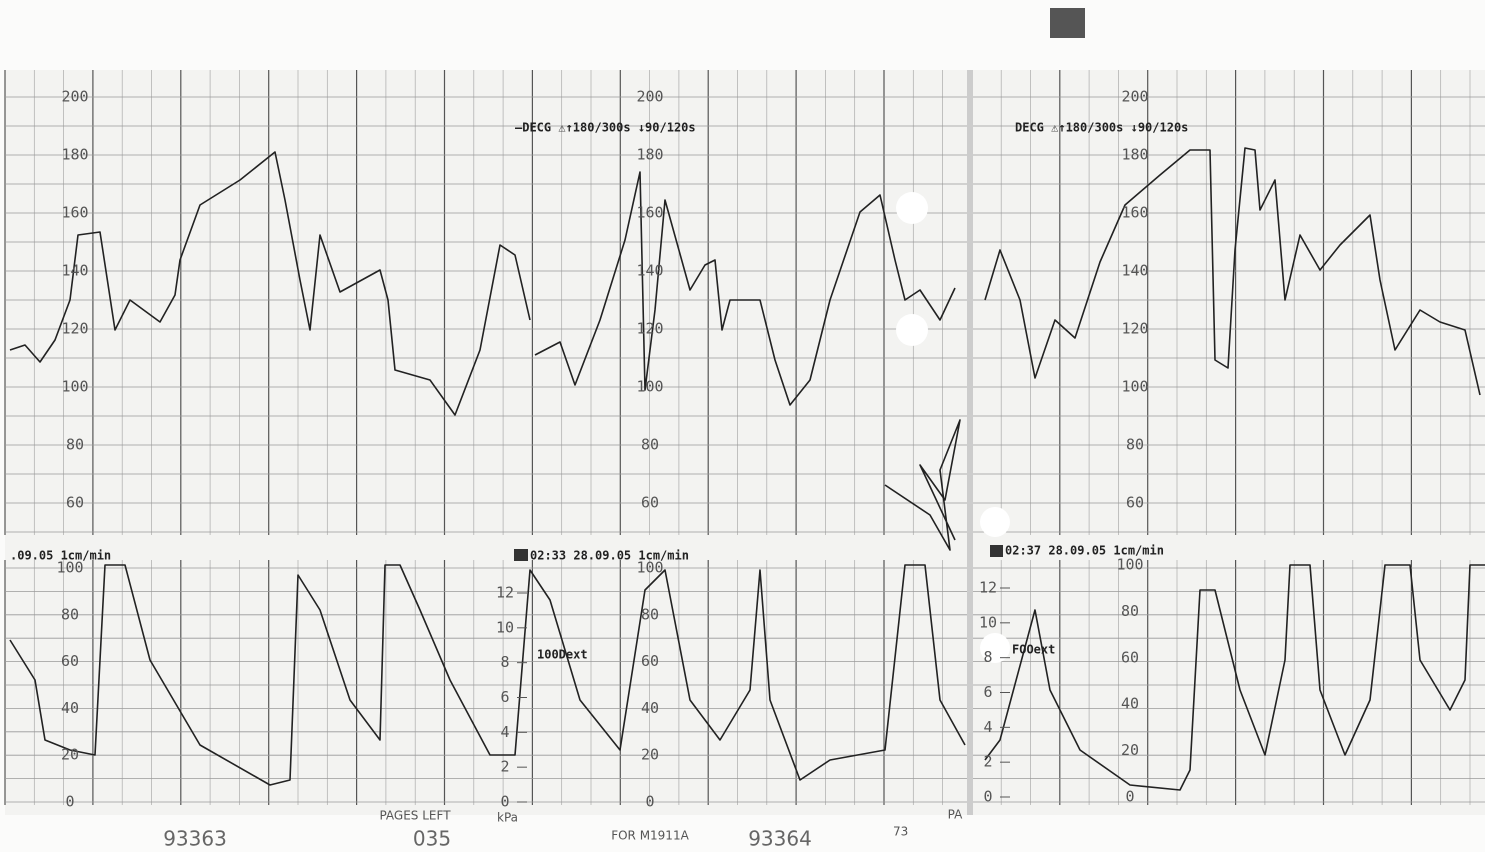  I want to click on time-label: 02:37 28.09.05 1cm/min, so click(1084, 551).